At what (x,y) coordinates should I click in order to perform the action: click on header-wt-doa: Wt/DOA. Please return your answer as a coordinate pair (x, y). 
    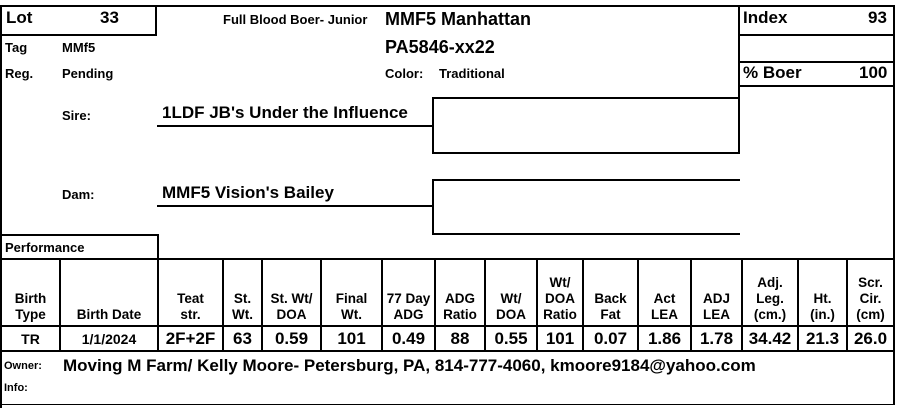
    Looking at the image, I should click on (511, 306).